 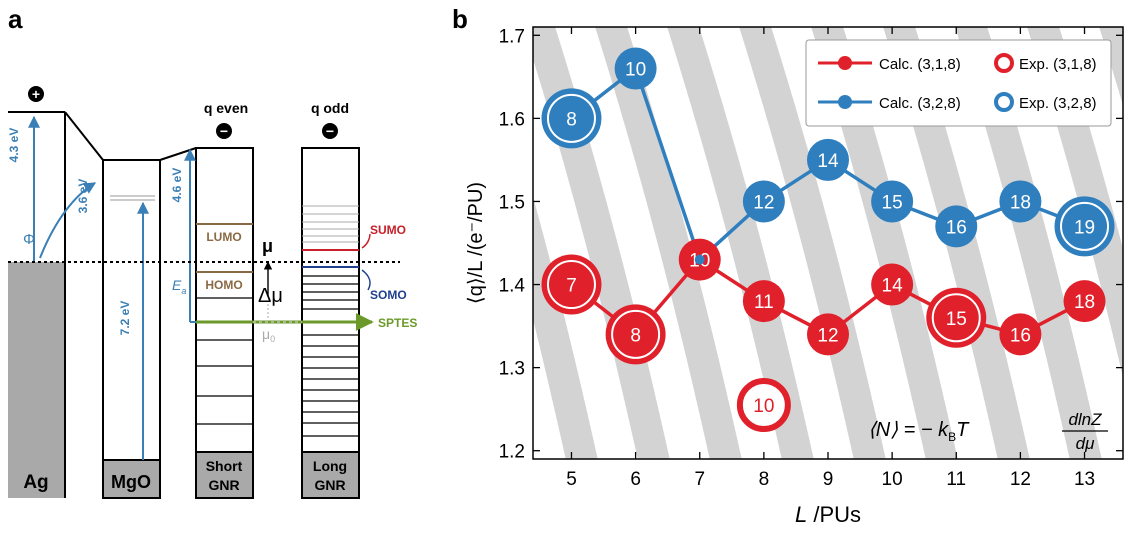 What do you see at coordinates (512, 452) in the screenshot?
I see `y-tick-label: 1.2` at bounding box center [512, 452].